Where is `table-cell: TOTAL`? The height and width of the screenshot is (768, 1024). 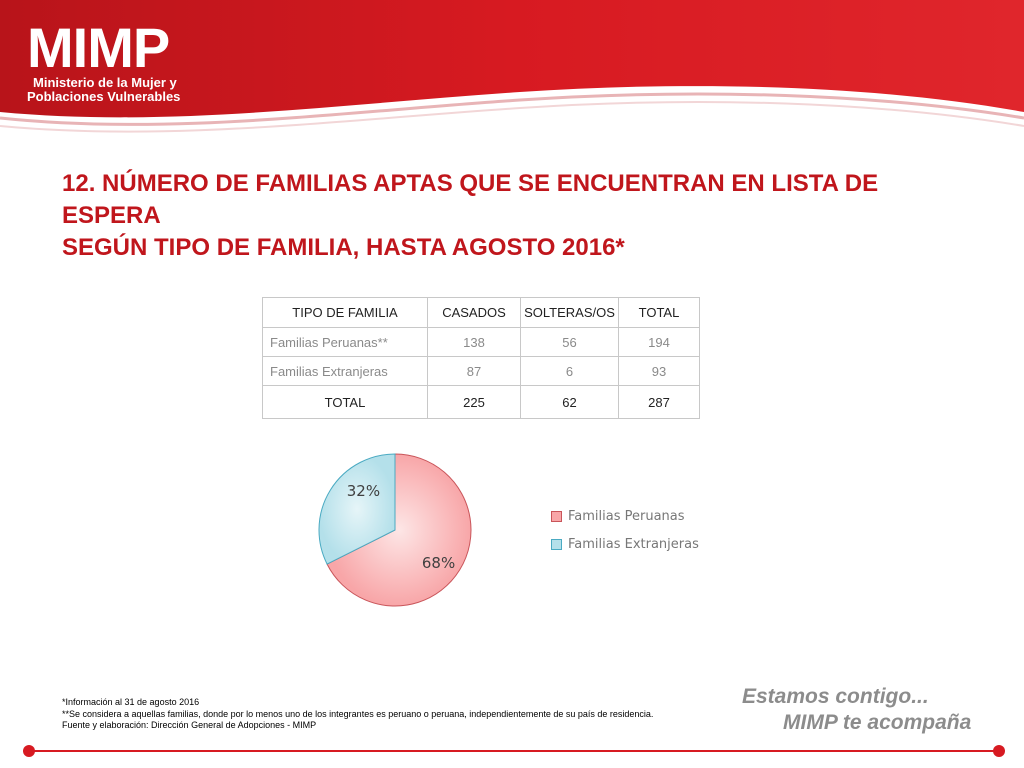
table-cell: TOTAL is located at coordinates (345, 402).